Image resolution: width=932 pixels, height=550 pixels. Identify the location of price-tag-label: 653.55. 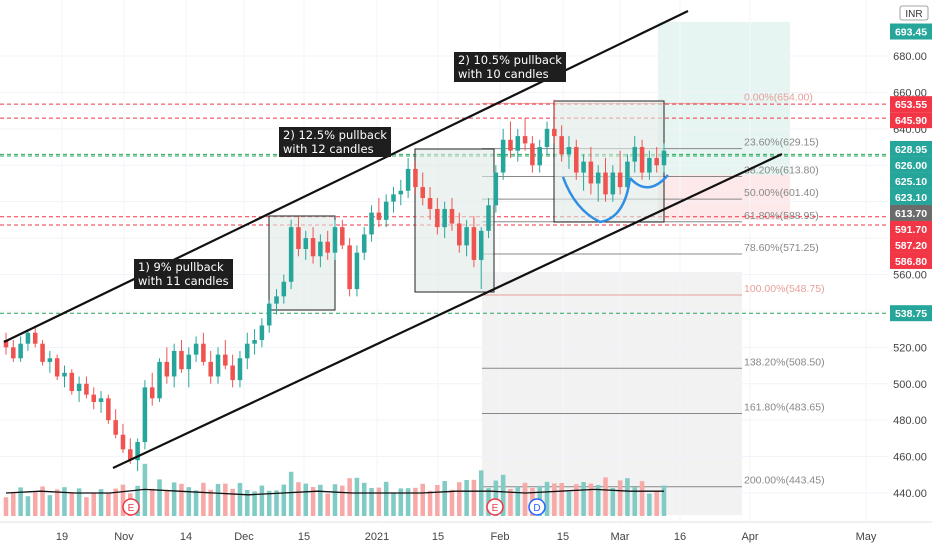
(911, 105).